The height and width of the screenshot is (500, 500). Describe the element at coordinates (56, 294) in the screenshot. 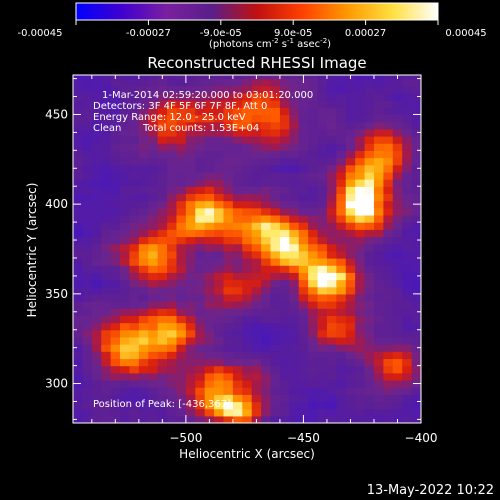

I see `y-tick-label: 350` at that location.